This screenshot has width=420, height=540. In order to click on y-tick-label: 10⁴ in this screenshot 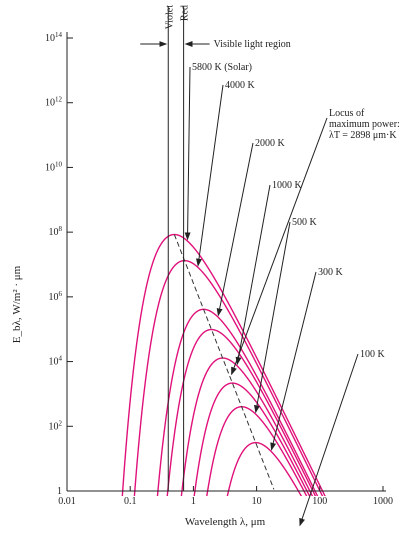, I will do `click(56, 361)`.